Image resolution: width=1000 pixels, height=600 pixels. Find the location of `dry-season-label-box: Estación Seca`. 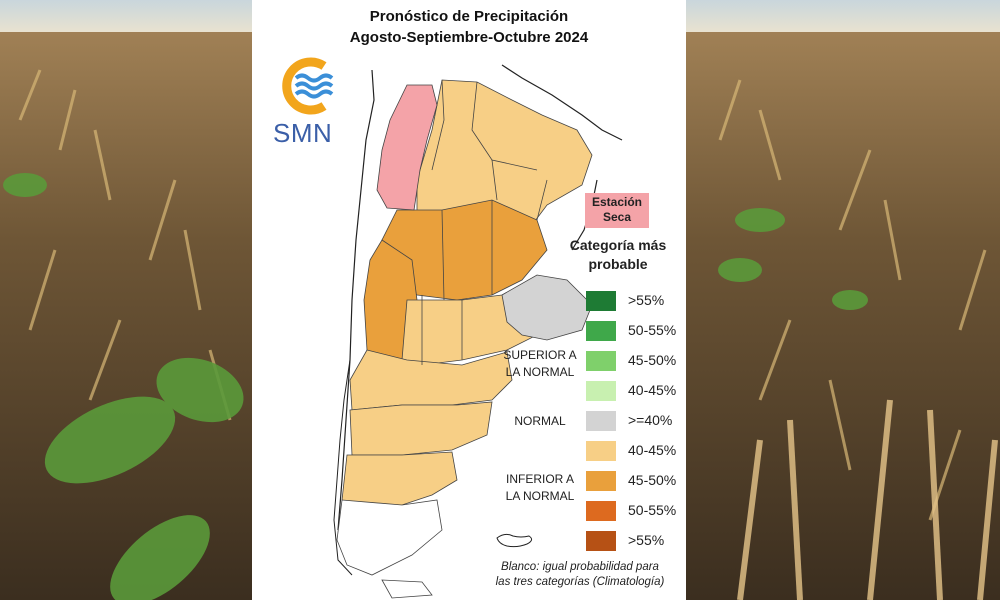

dry-season-label-box: Estación Seca is located at coordinates (617, 210).